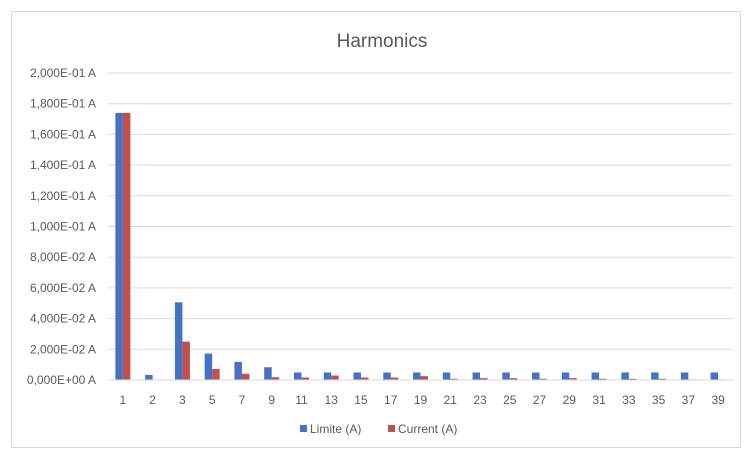 The image size is (744, 451). I want to click on y-tick-label: 1,000E-01 A, so click(63, 227).